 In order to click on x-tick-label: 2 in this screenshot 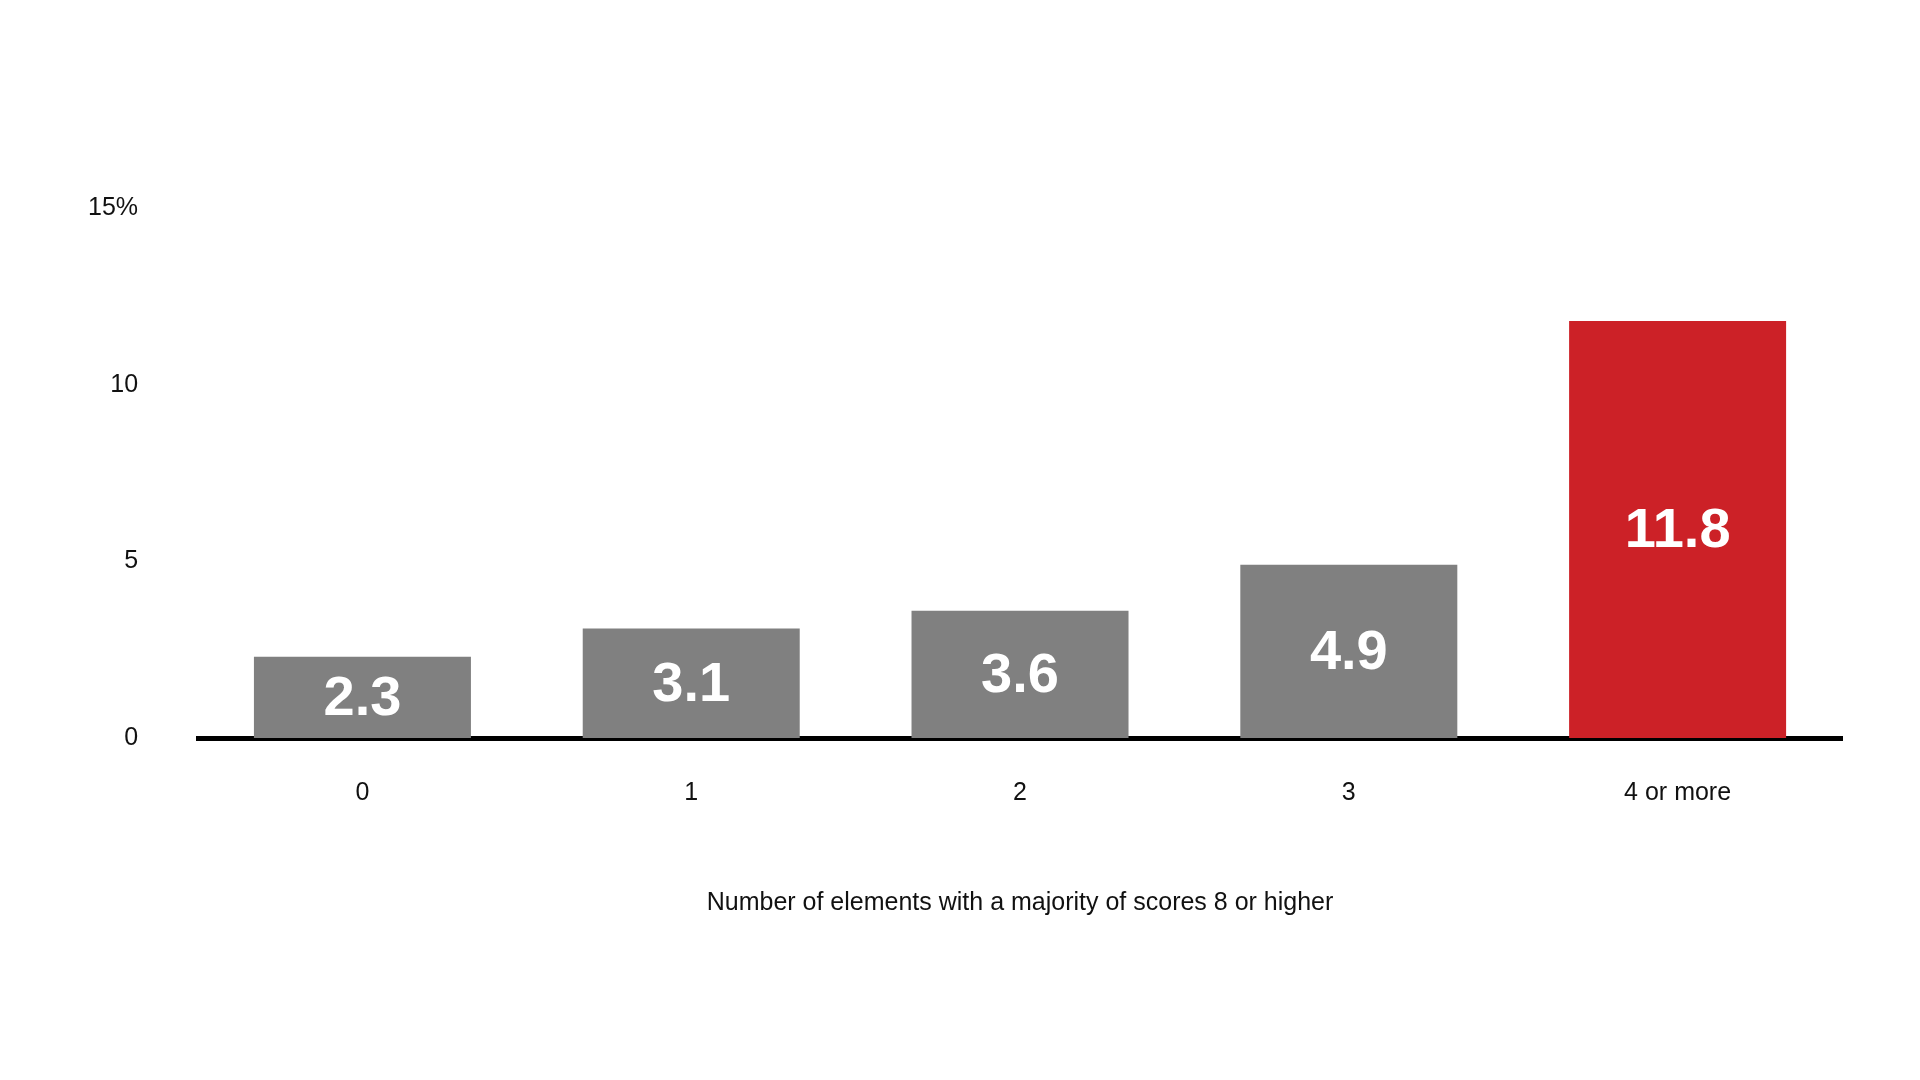, I will do `click(1020, 790)`.